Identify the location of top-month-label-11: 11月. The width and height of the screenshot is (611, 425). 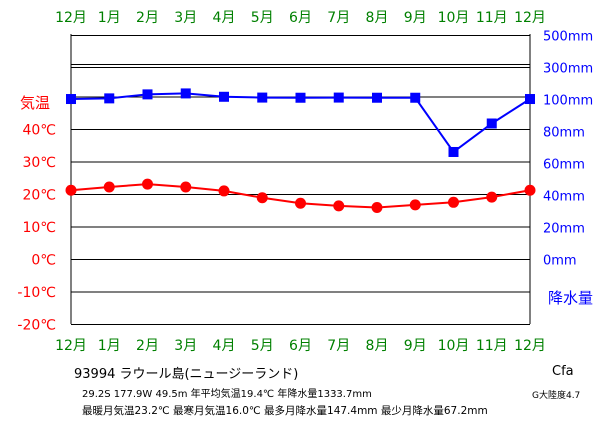
(492, 18).